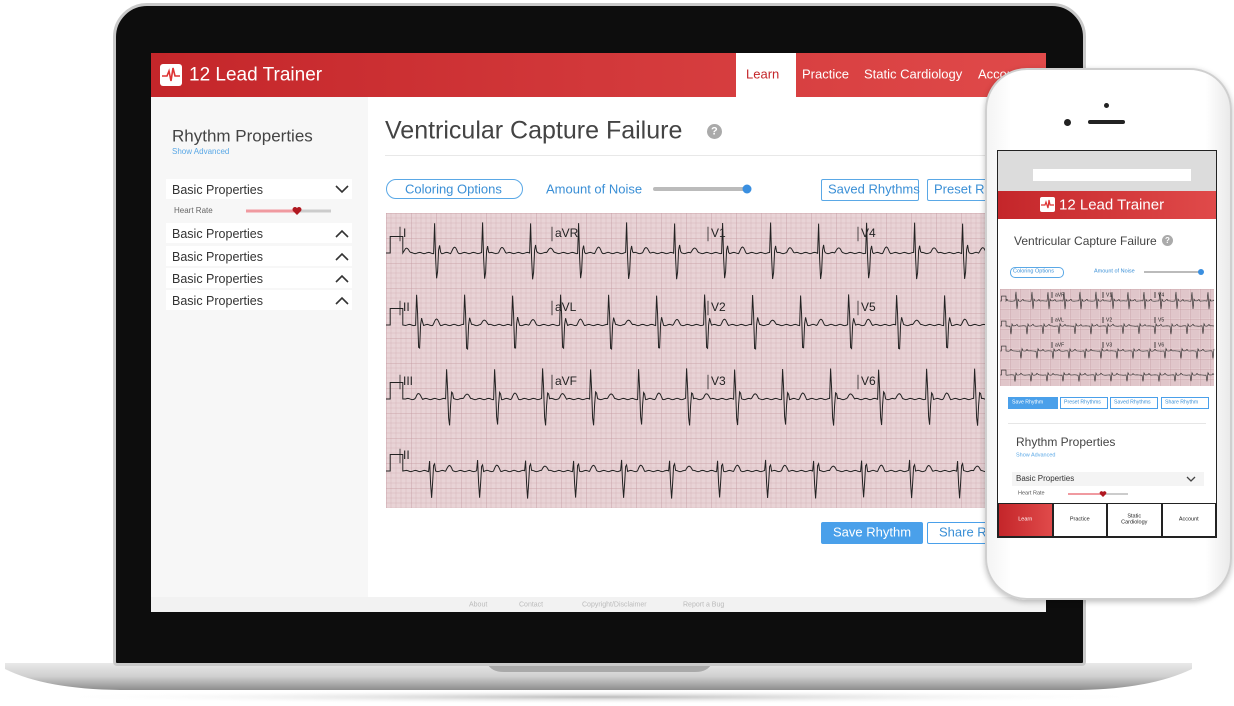 This screenshot has width=1234, height=706. Describe the element at coordinates (874, 189) in the screenshot. I see `button-text: Saved Rhythms` at that location.